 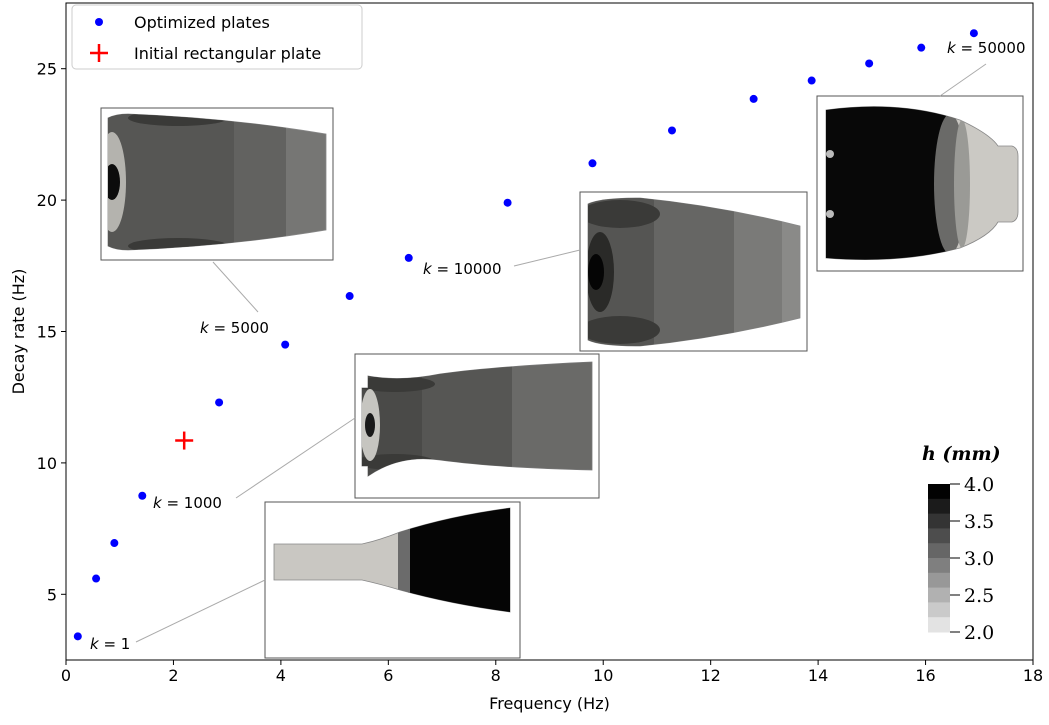 I want to click on colorbar-title: h (mm), so click(x=961, y=454).